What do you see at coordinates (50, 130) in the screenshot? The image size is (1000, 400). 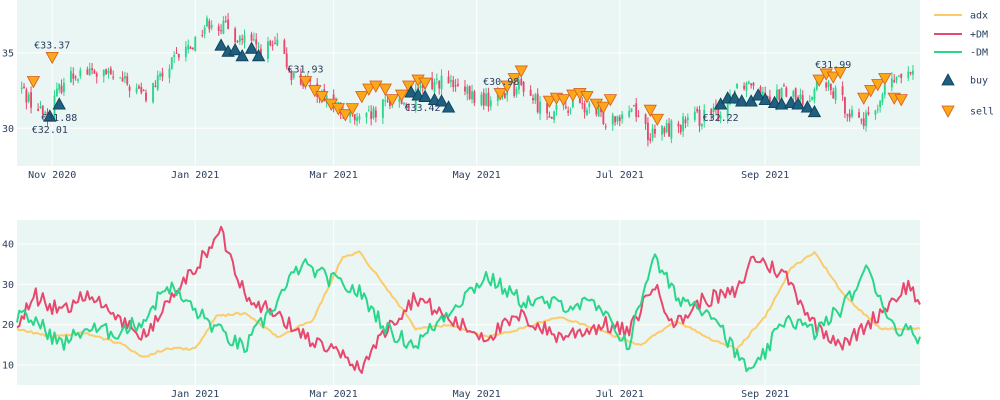 I see `price-annotation: €32.01` at bounding box center [50, 130].